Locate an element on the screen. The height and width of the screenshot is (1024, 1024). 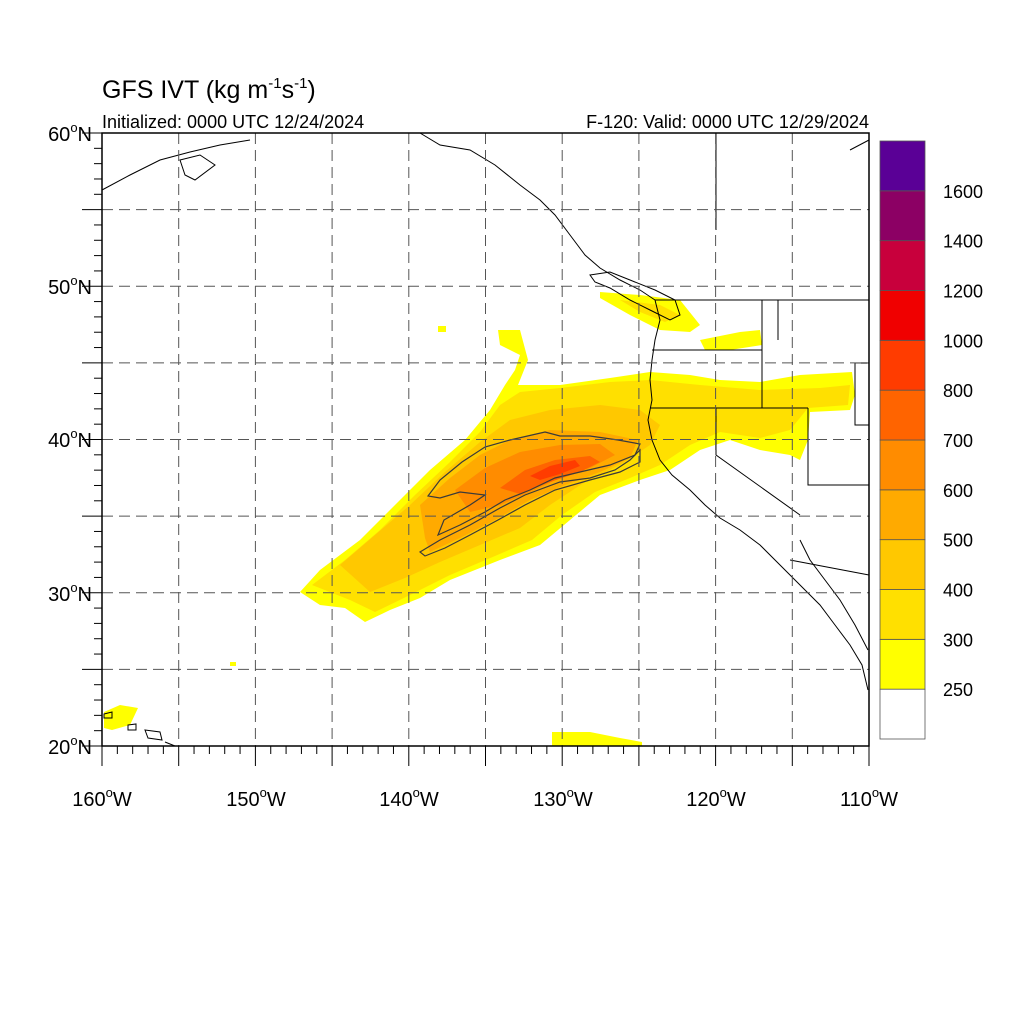
lat-label-40: 40oN is located at coordinates (70, 439).